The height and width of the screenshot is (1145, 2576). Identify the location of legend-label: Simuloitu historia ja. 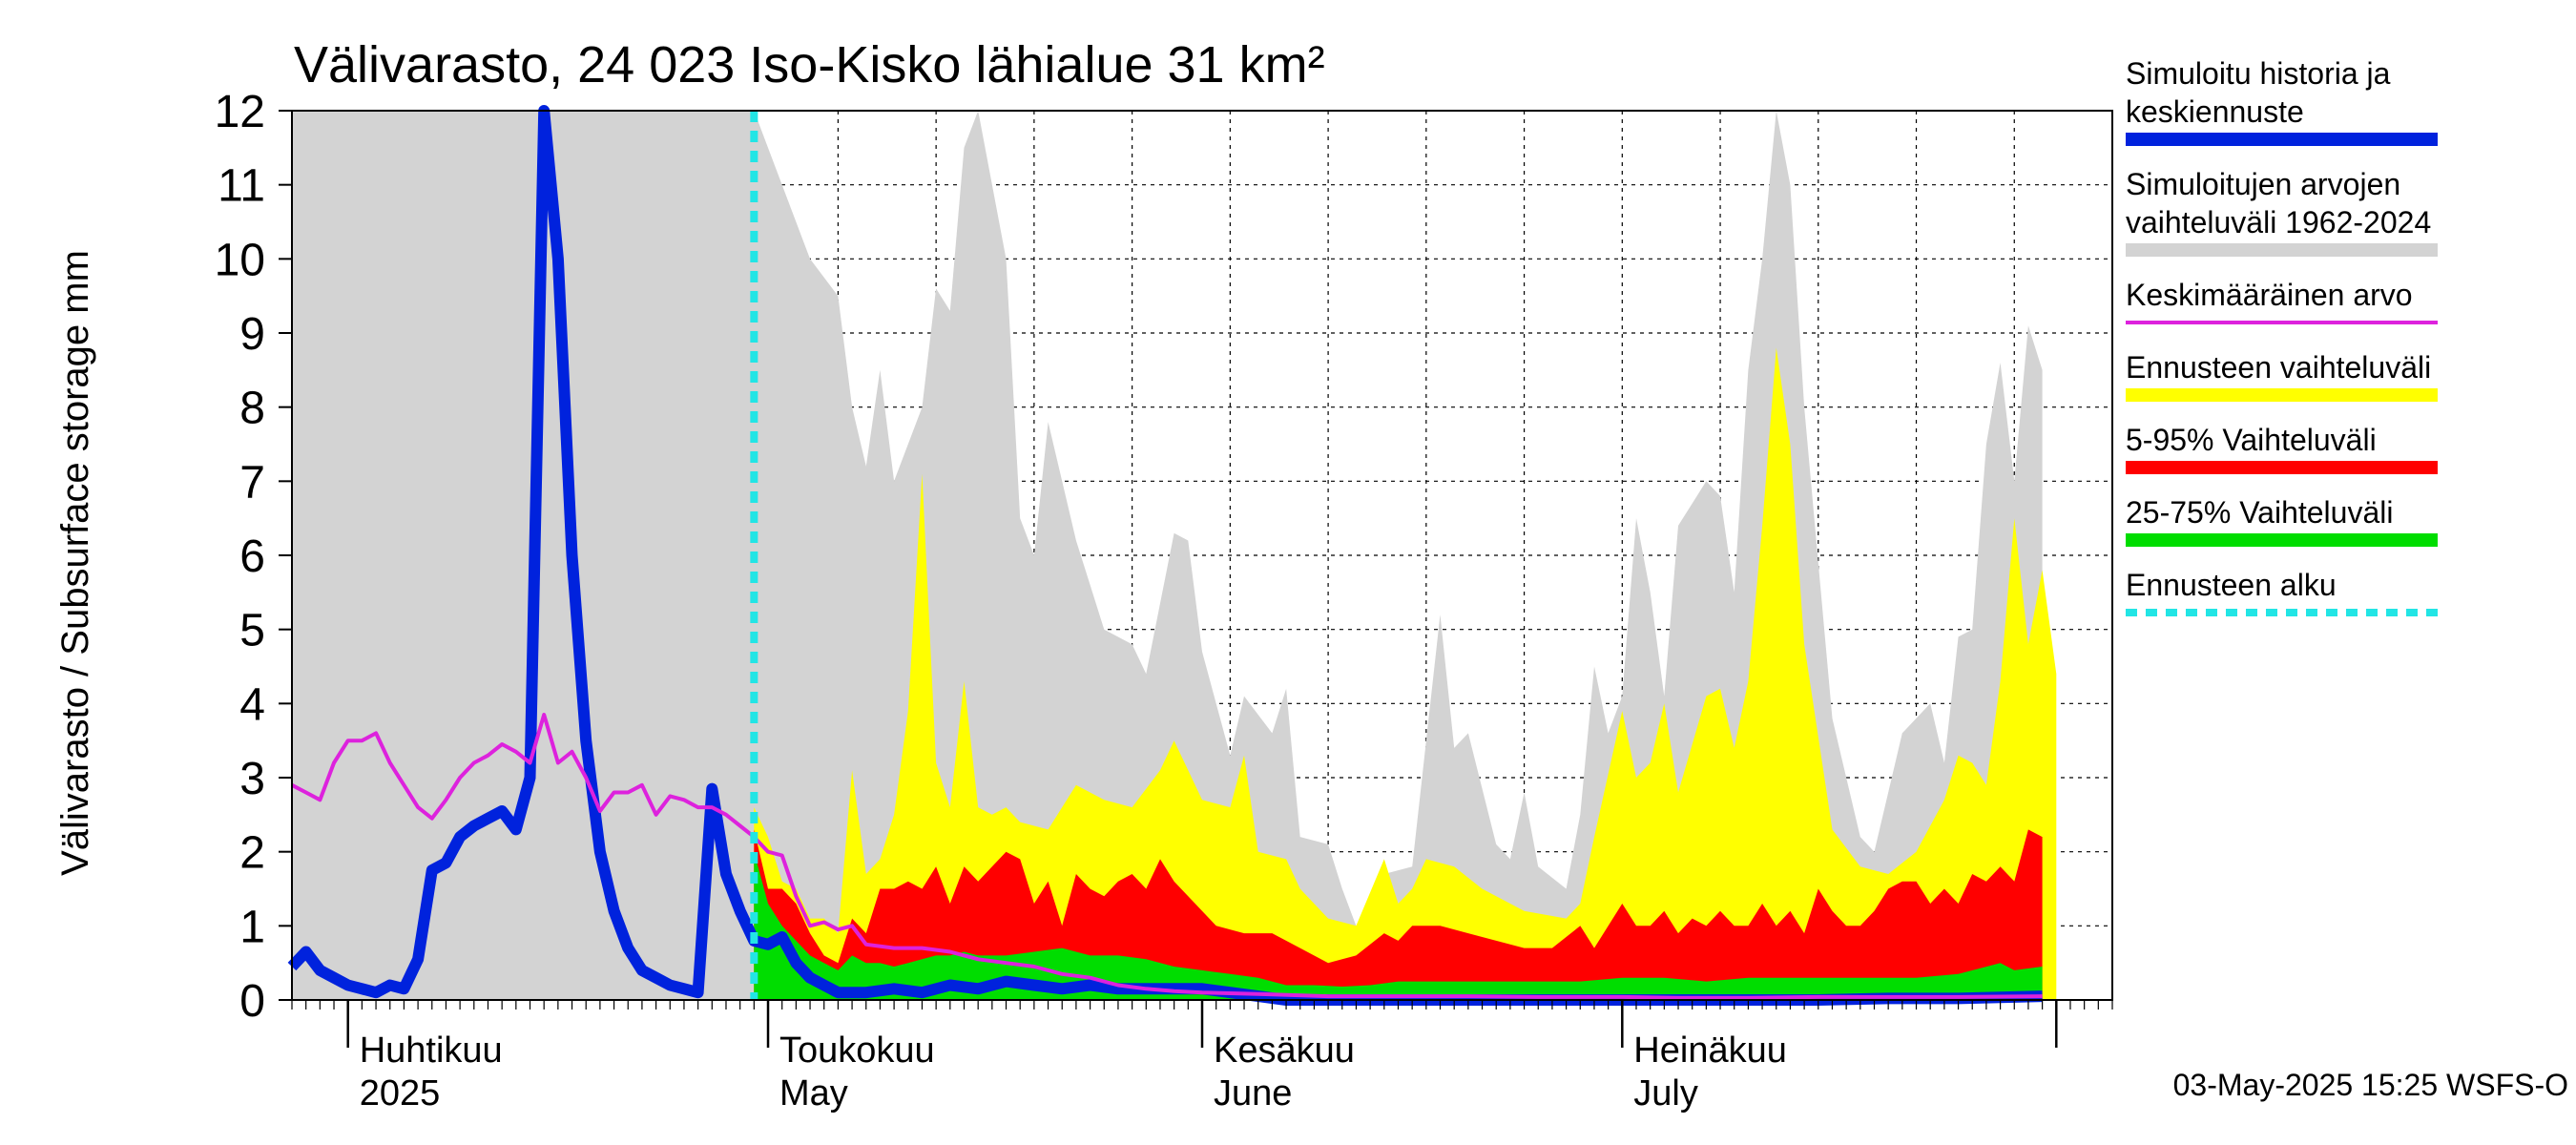
(2258, 73).